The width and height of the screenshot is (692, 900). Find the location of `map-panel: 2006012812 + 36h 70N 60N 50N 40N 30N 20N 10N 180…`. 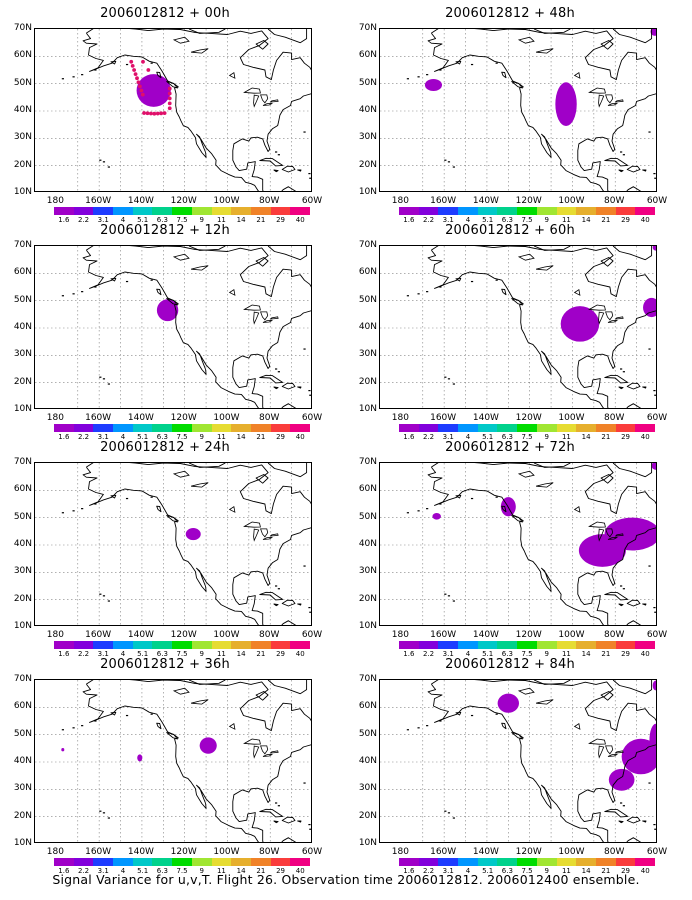

map-panel: 2006012812 + 36h 70N 60N 50N 40N 30N 20N 10N 180… is located at coordinates (165, 766).